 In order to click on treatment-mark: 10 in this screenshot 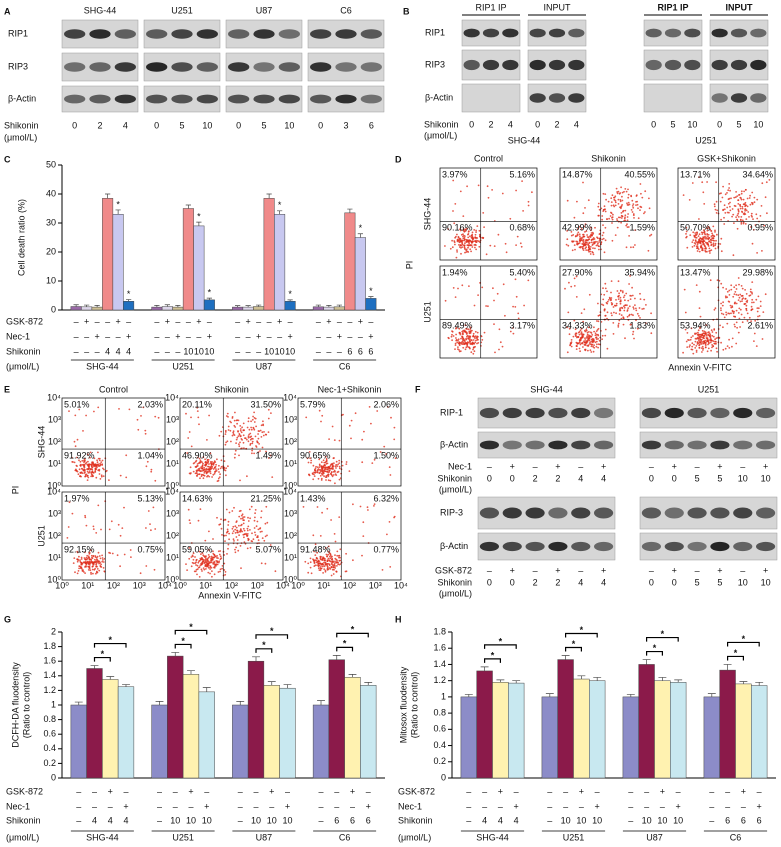, I will do `click(647, 820)`.